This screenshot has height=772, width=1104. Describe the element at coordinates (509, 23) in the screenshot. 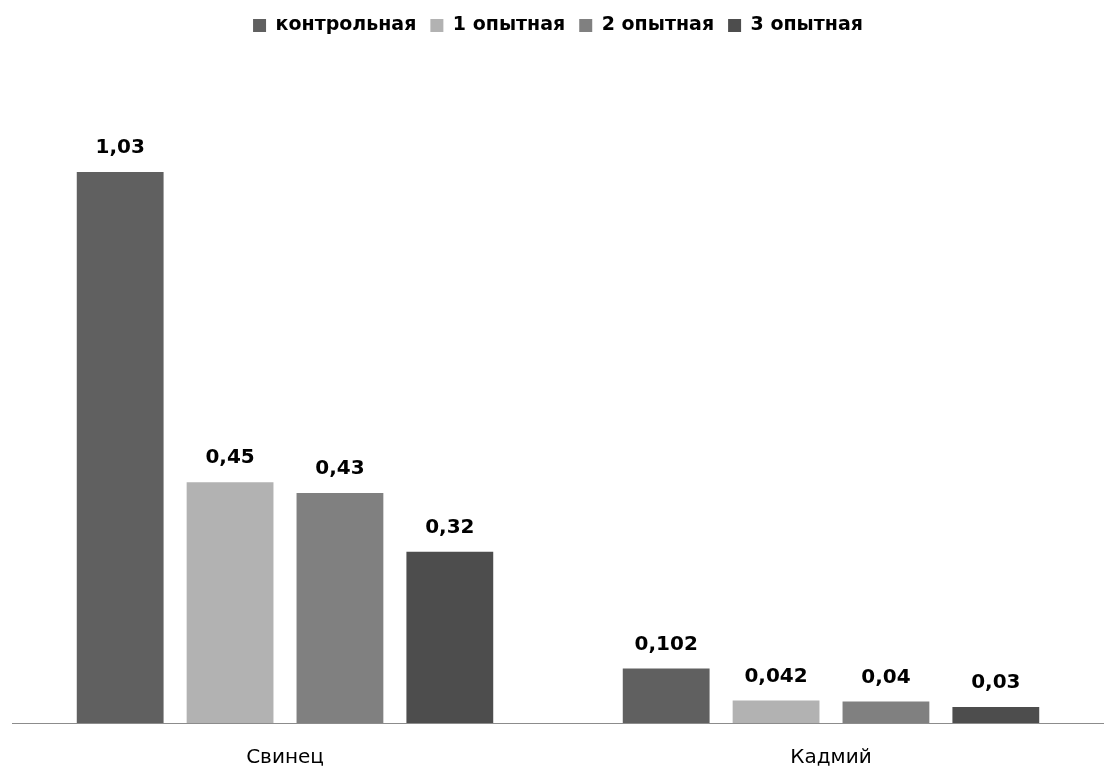

I see `legend-label: 1 опытная` at that location.